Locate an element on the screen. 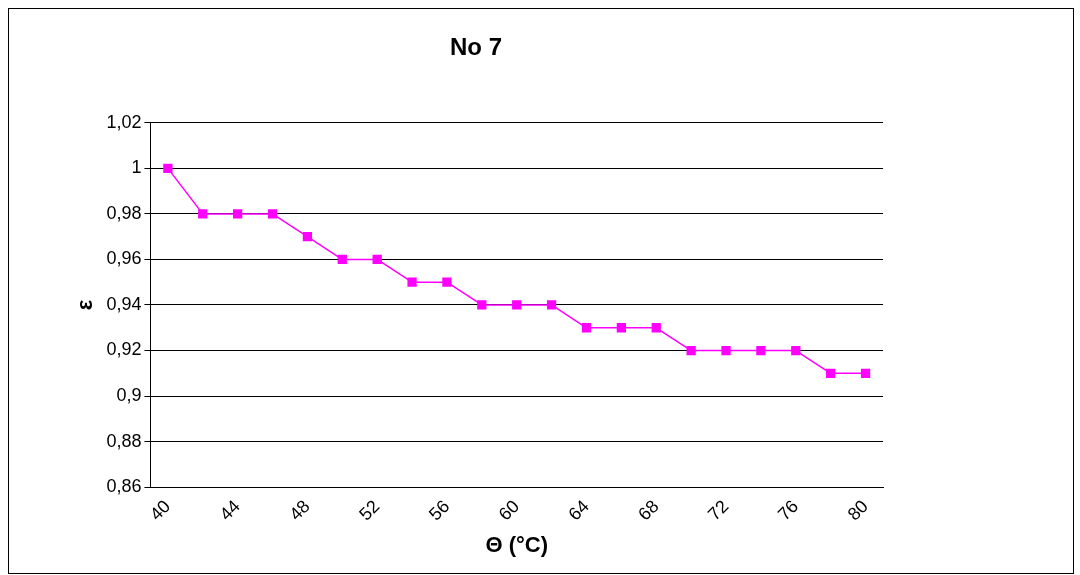 The width and height of the screenshot is (1080, 575). x-tick-label: 56 is located at coordinates (439, 510).